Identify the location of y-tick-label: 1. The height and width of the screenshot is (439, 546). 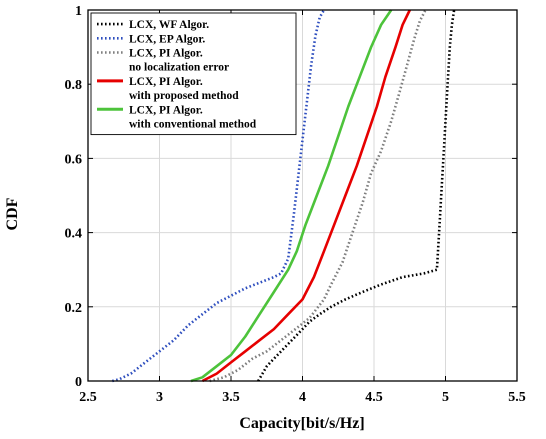
(78, 11).